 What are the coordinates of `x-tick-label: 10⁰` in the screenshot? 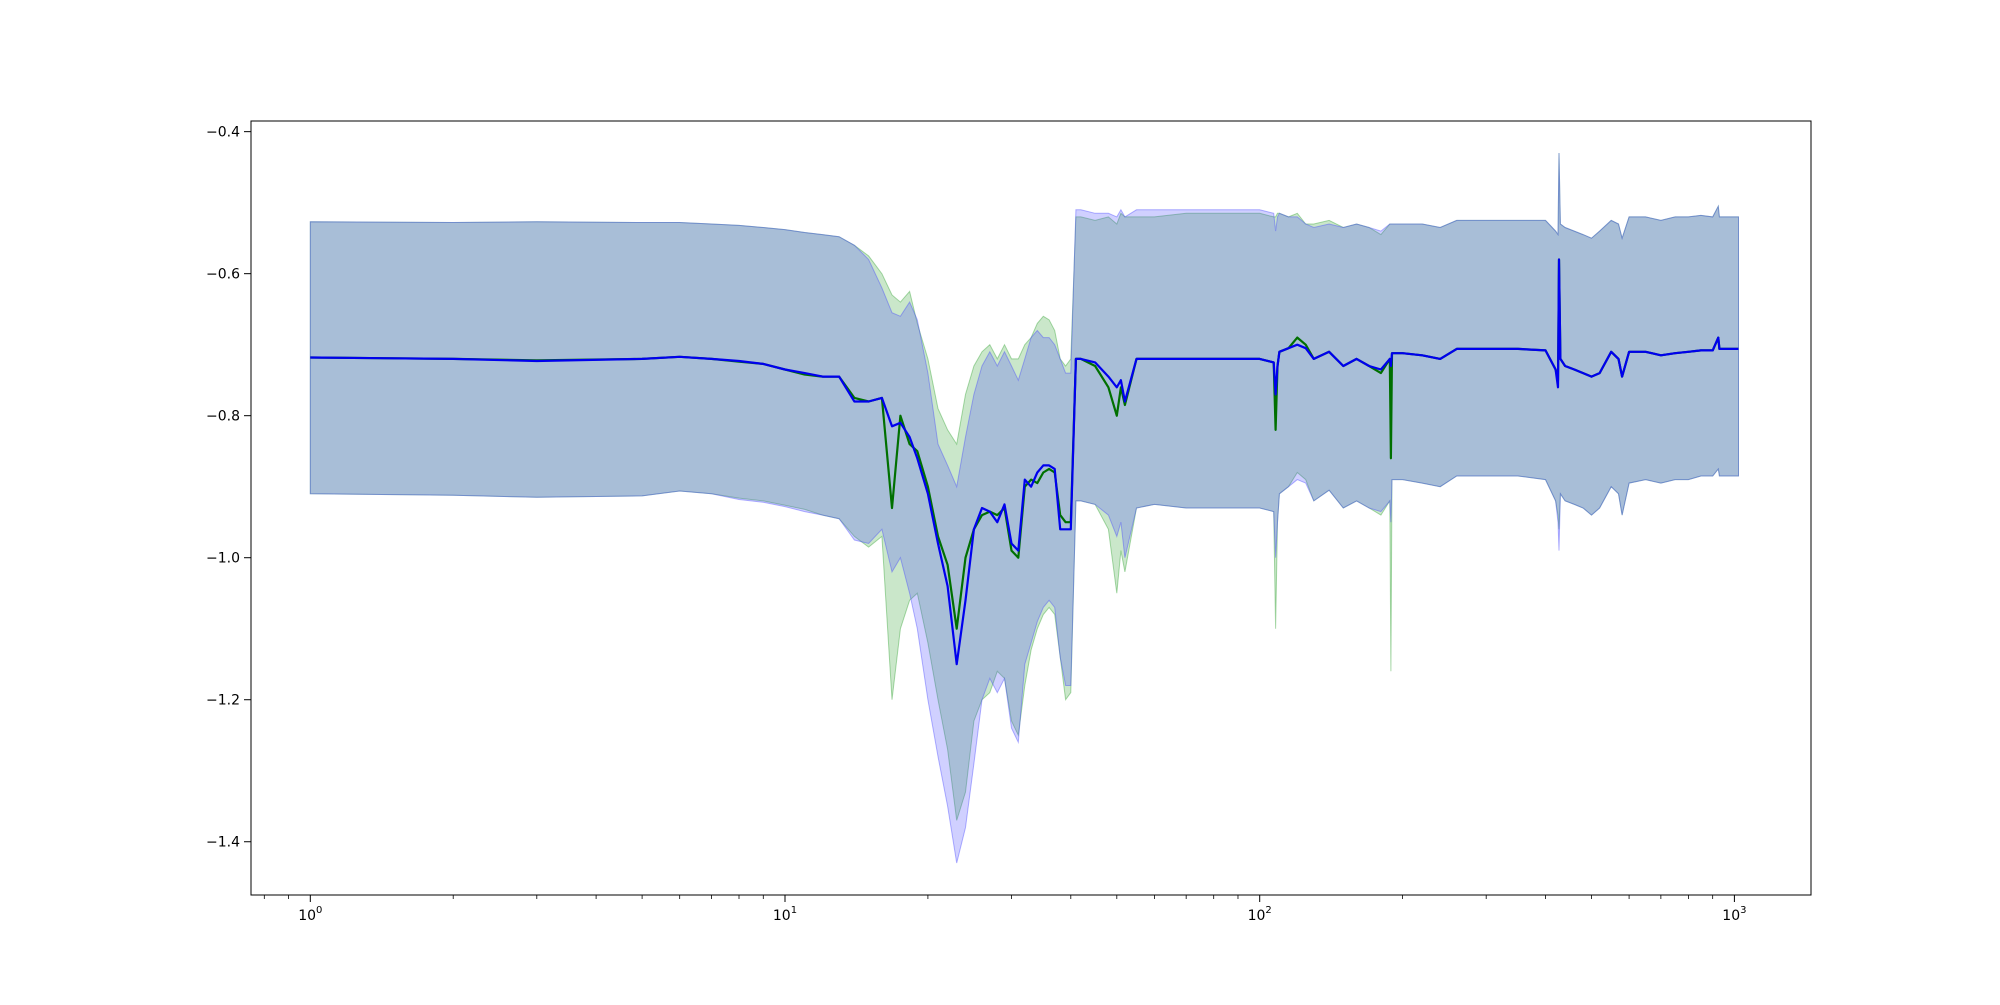 It's located at (310, 914).